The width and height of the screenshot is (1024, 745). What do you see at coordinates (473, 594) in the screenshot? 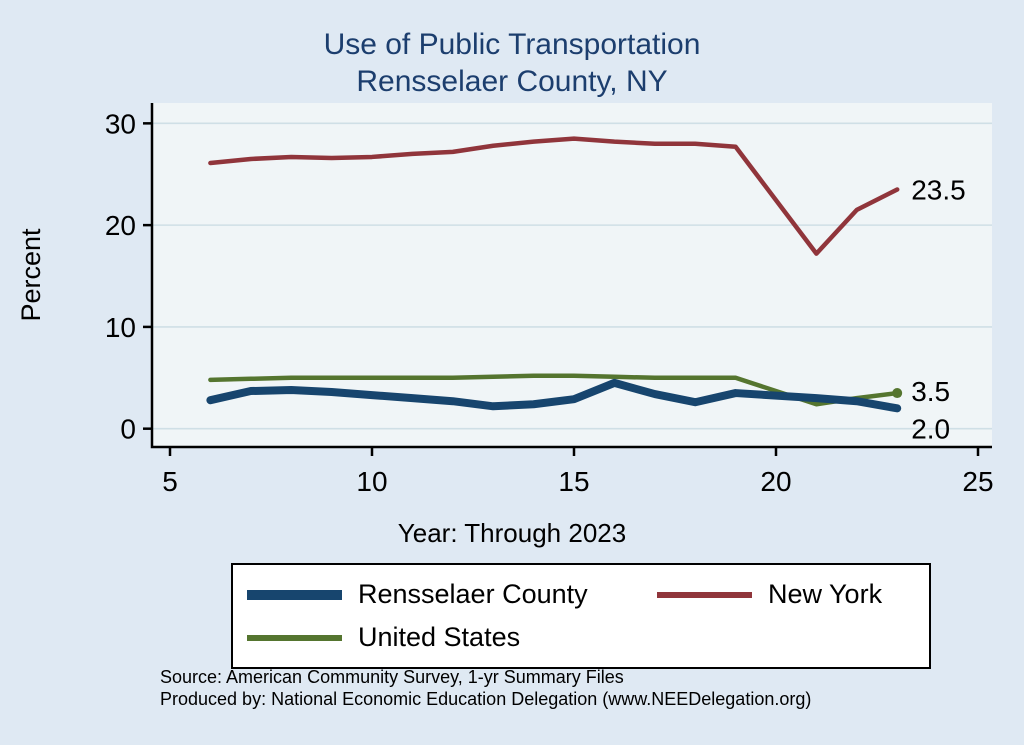
I see `legend-label: Rensselaer County` at bounding box center [473, 594].